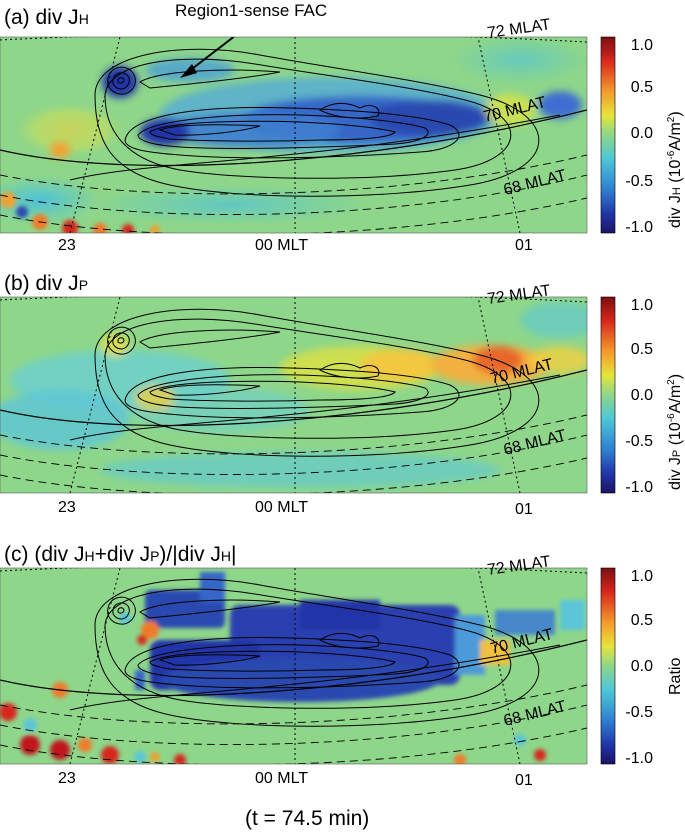  What do you see at coordinates (642, 576) in the screenshot?
I see `cbar-c-tick: 1.0` at bounding box center [642, 576].